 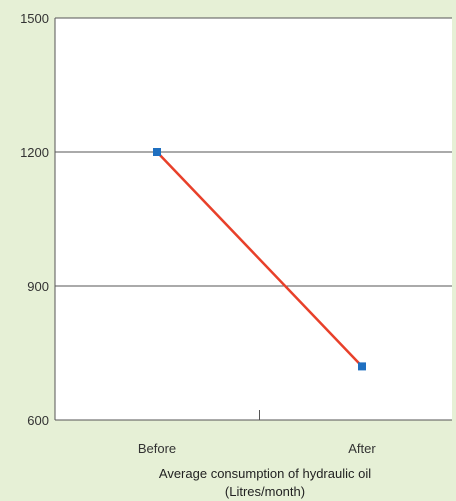 I want to click on y-tick-label: 900, so click(x=38, y=286).